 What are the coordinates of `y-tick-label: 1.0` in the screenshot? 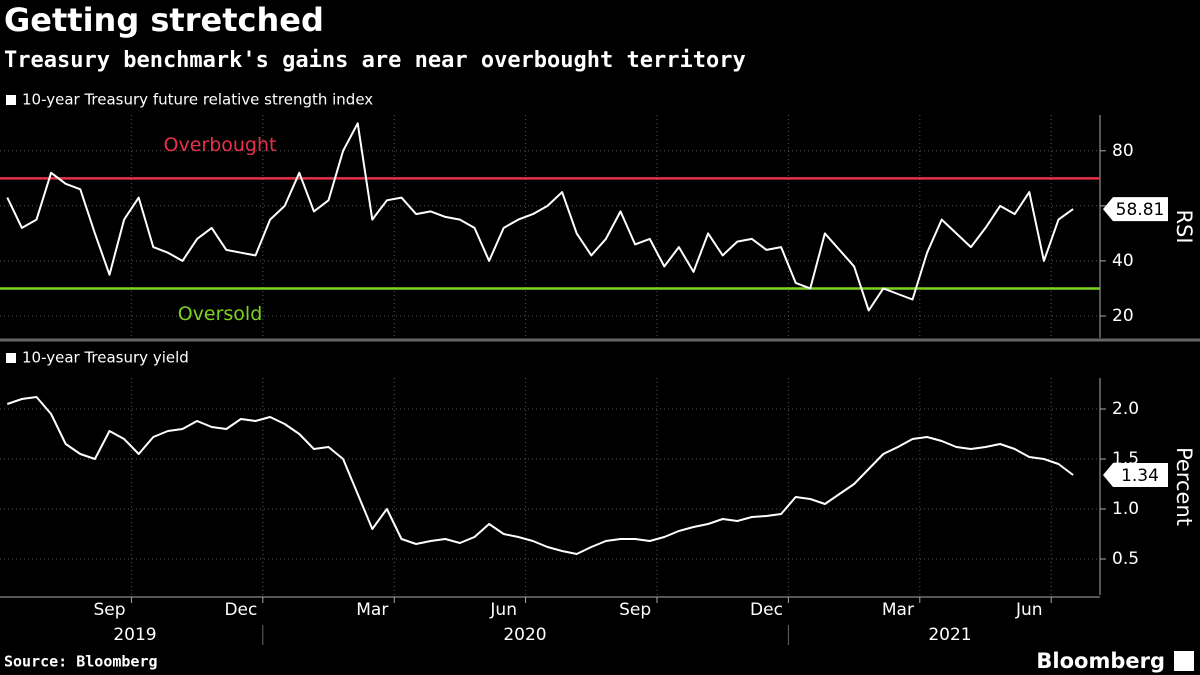 It's located at (1125, 509).